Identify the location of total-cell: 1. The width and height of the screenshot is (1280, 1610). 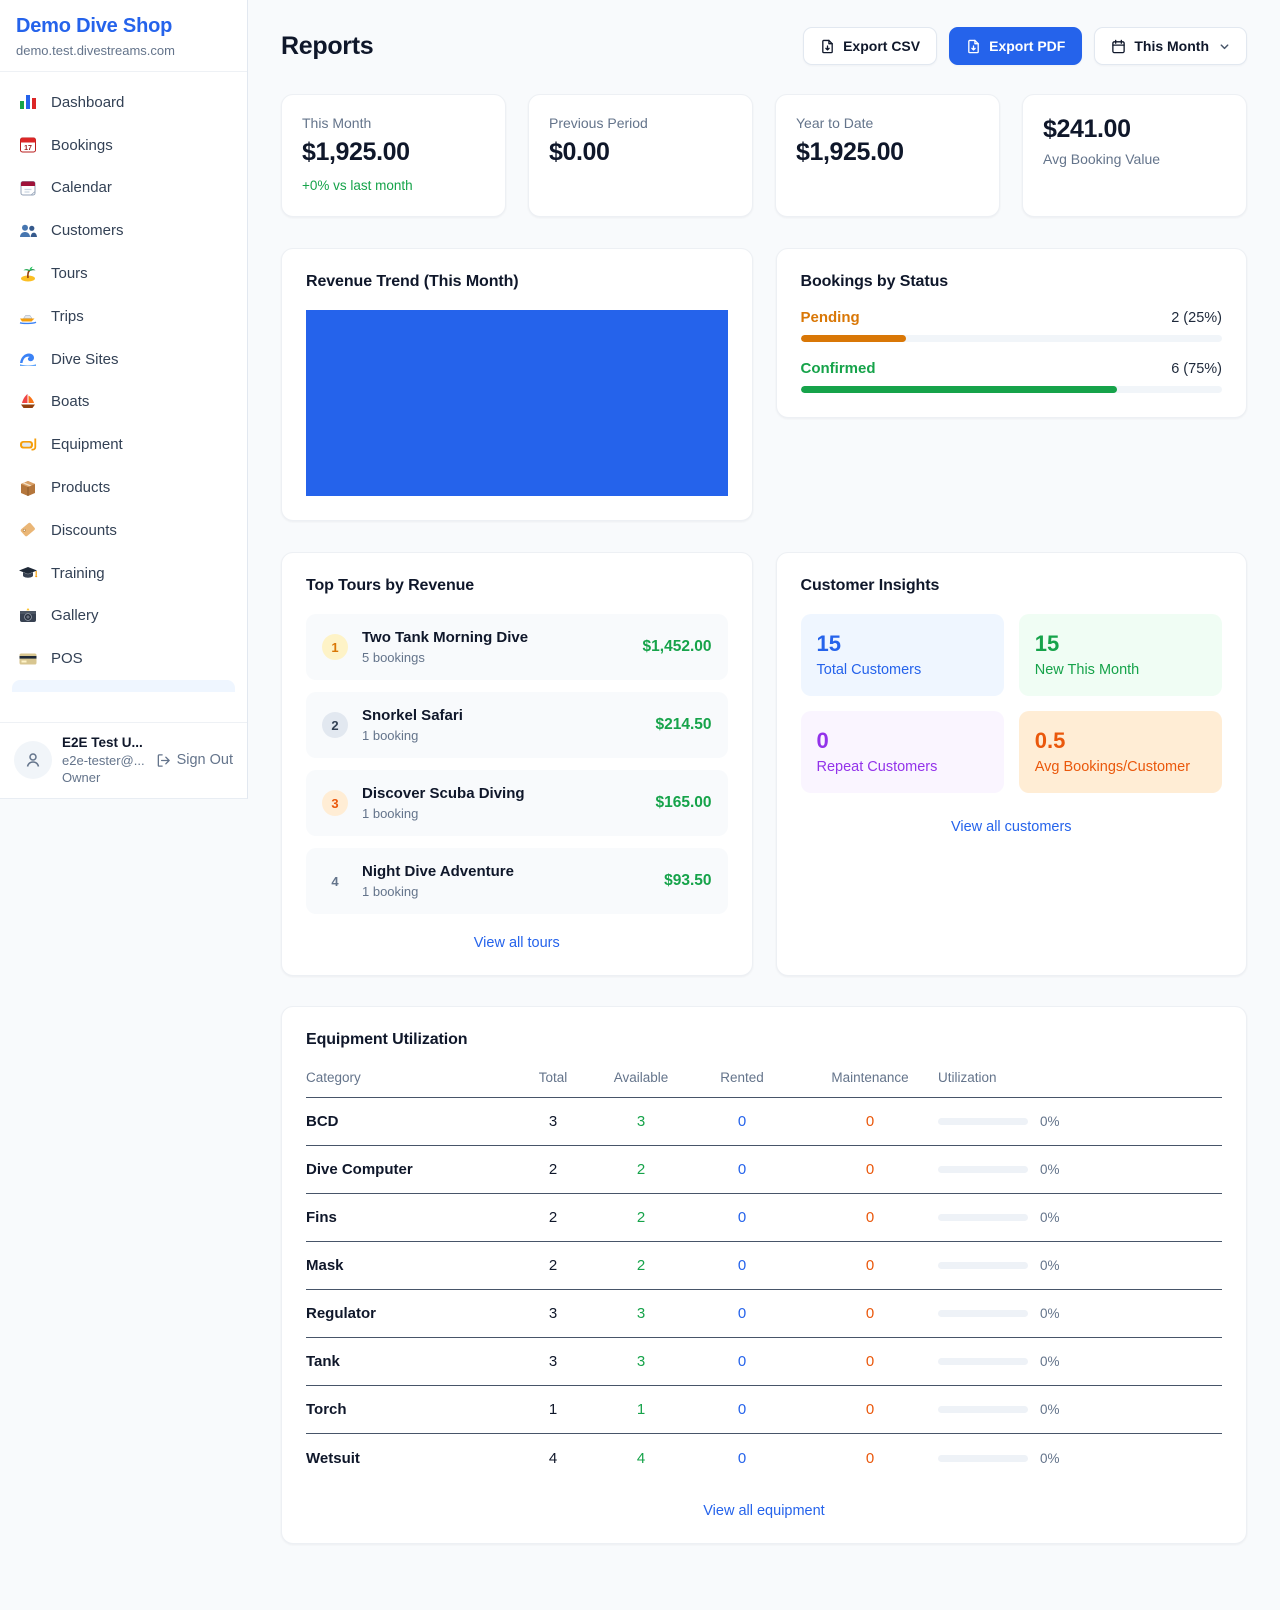
(553, 1409).